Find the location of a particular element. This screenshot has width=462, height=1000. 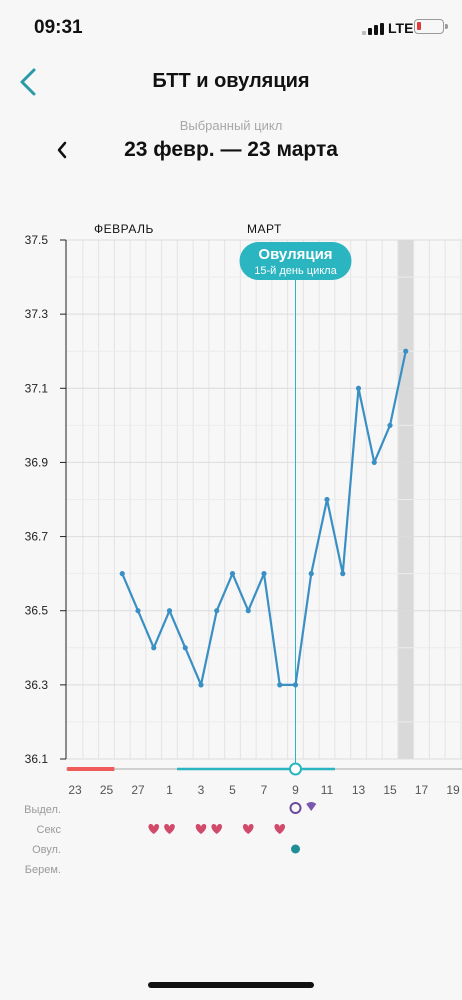

status-time: 09:31 is located at coordinates (58, 27).